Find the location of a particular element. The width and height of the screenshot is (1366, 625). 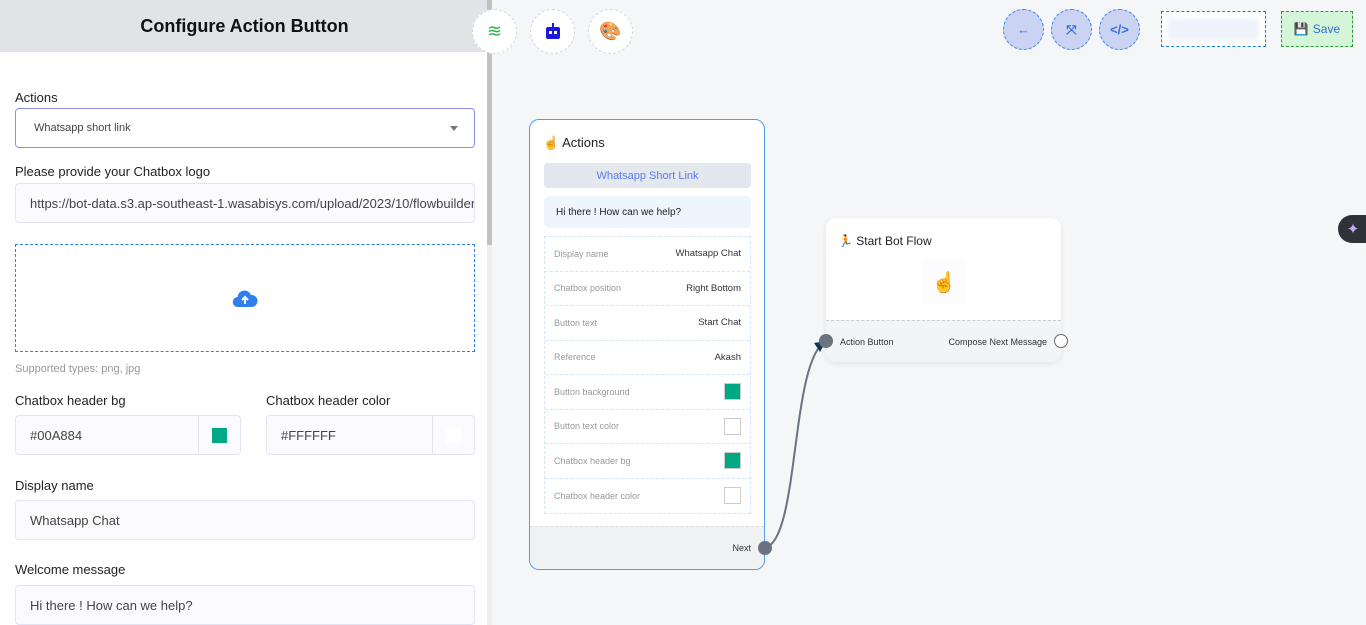

welcome-input: Hi there ! How can we help? is located at coordinates (245, 605).